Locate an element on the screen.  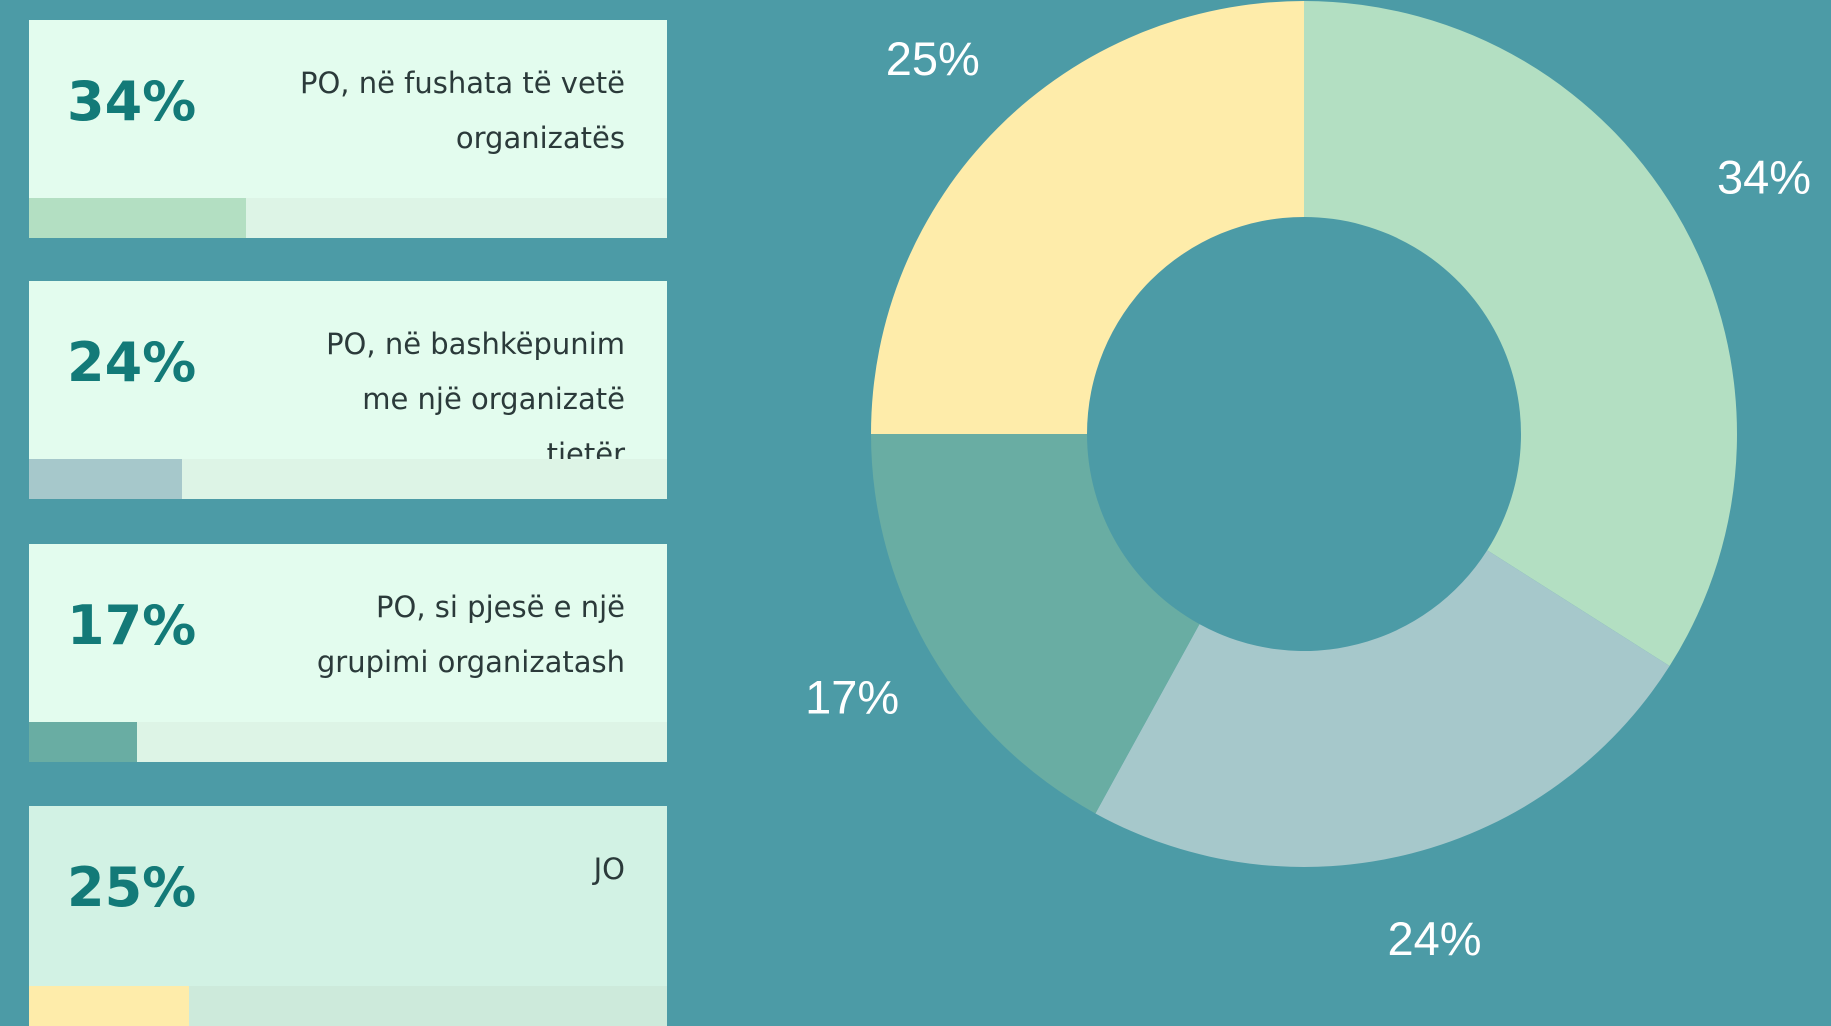
option-card: 34% PO, në fushata të vetë organizatës is located at coordinates (348, 129).